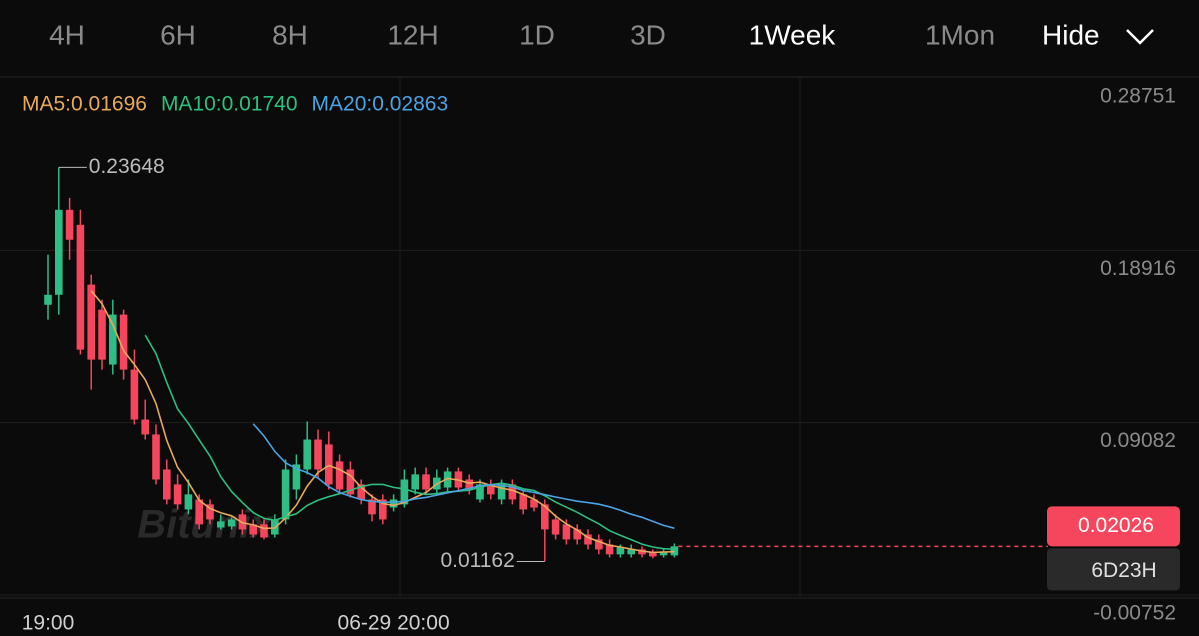 This screenshot has height=636, width=1199. Describe the element at coordinates (1140, 37) in the screenshot. I see `chevron-icon` at that location.